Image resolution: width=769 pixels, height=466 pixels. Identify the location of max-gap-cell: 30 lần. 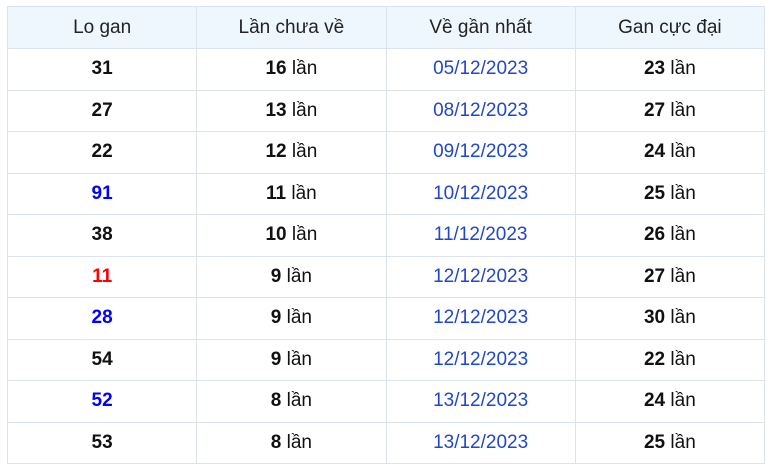
(670, 318).